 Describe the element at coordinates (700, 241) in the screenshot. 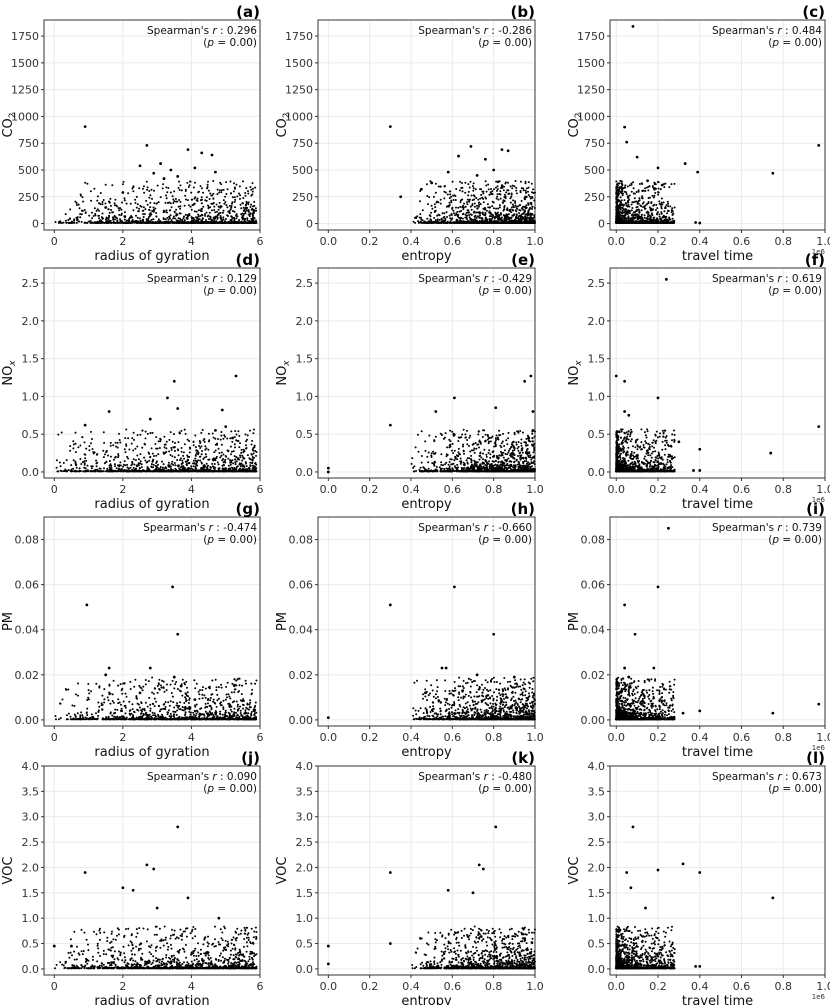

I see `x-tick-label: 0.4` at that location.